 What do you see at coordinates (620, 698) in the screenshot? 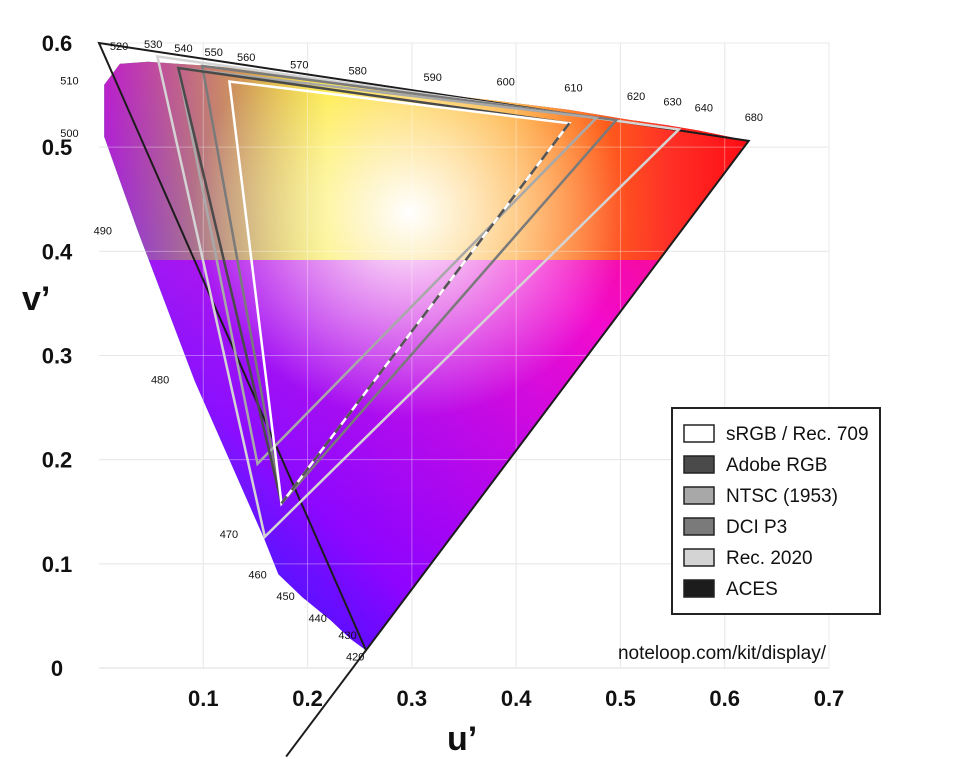
I see `x-tick-label: 0.5` at bounding box center [620, 698].